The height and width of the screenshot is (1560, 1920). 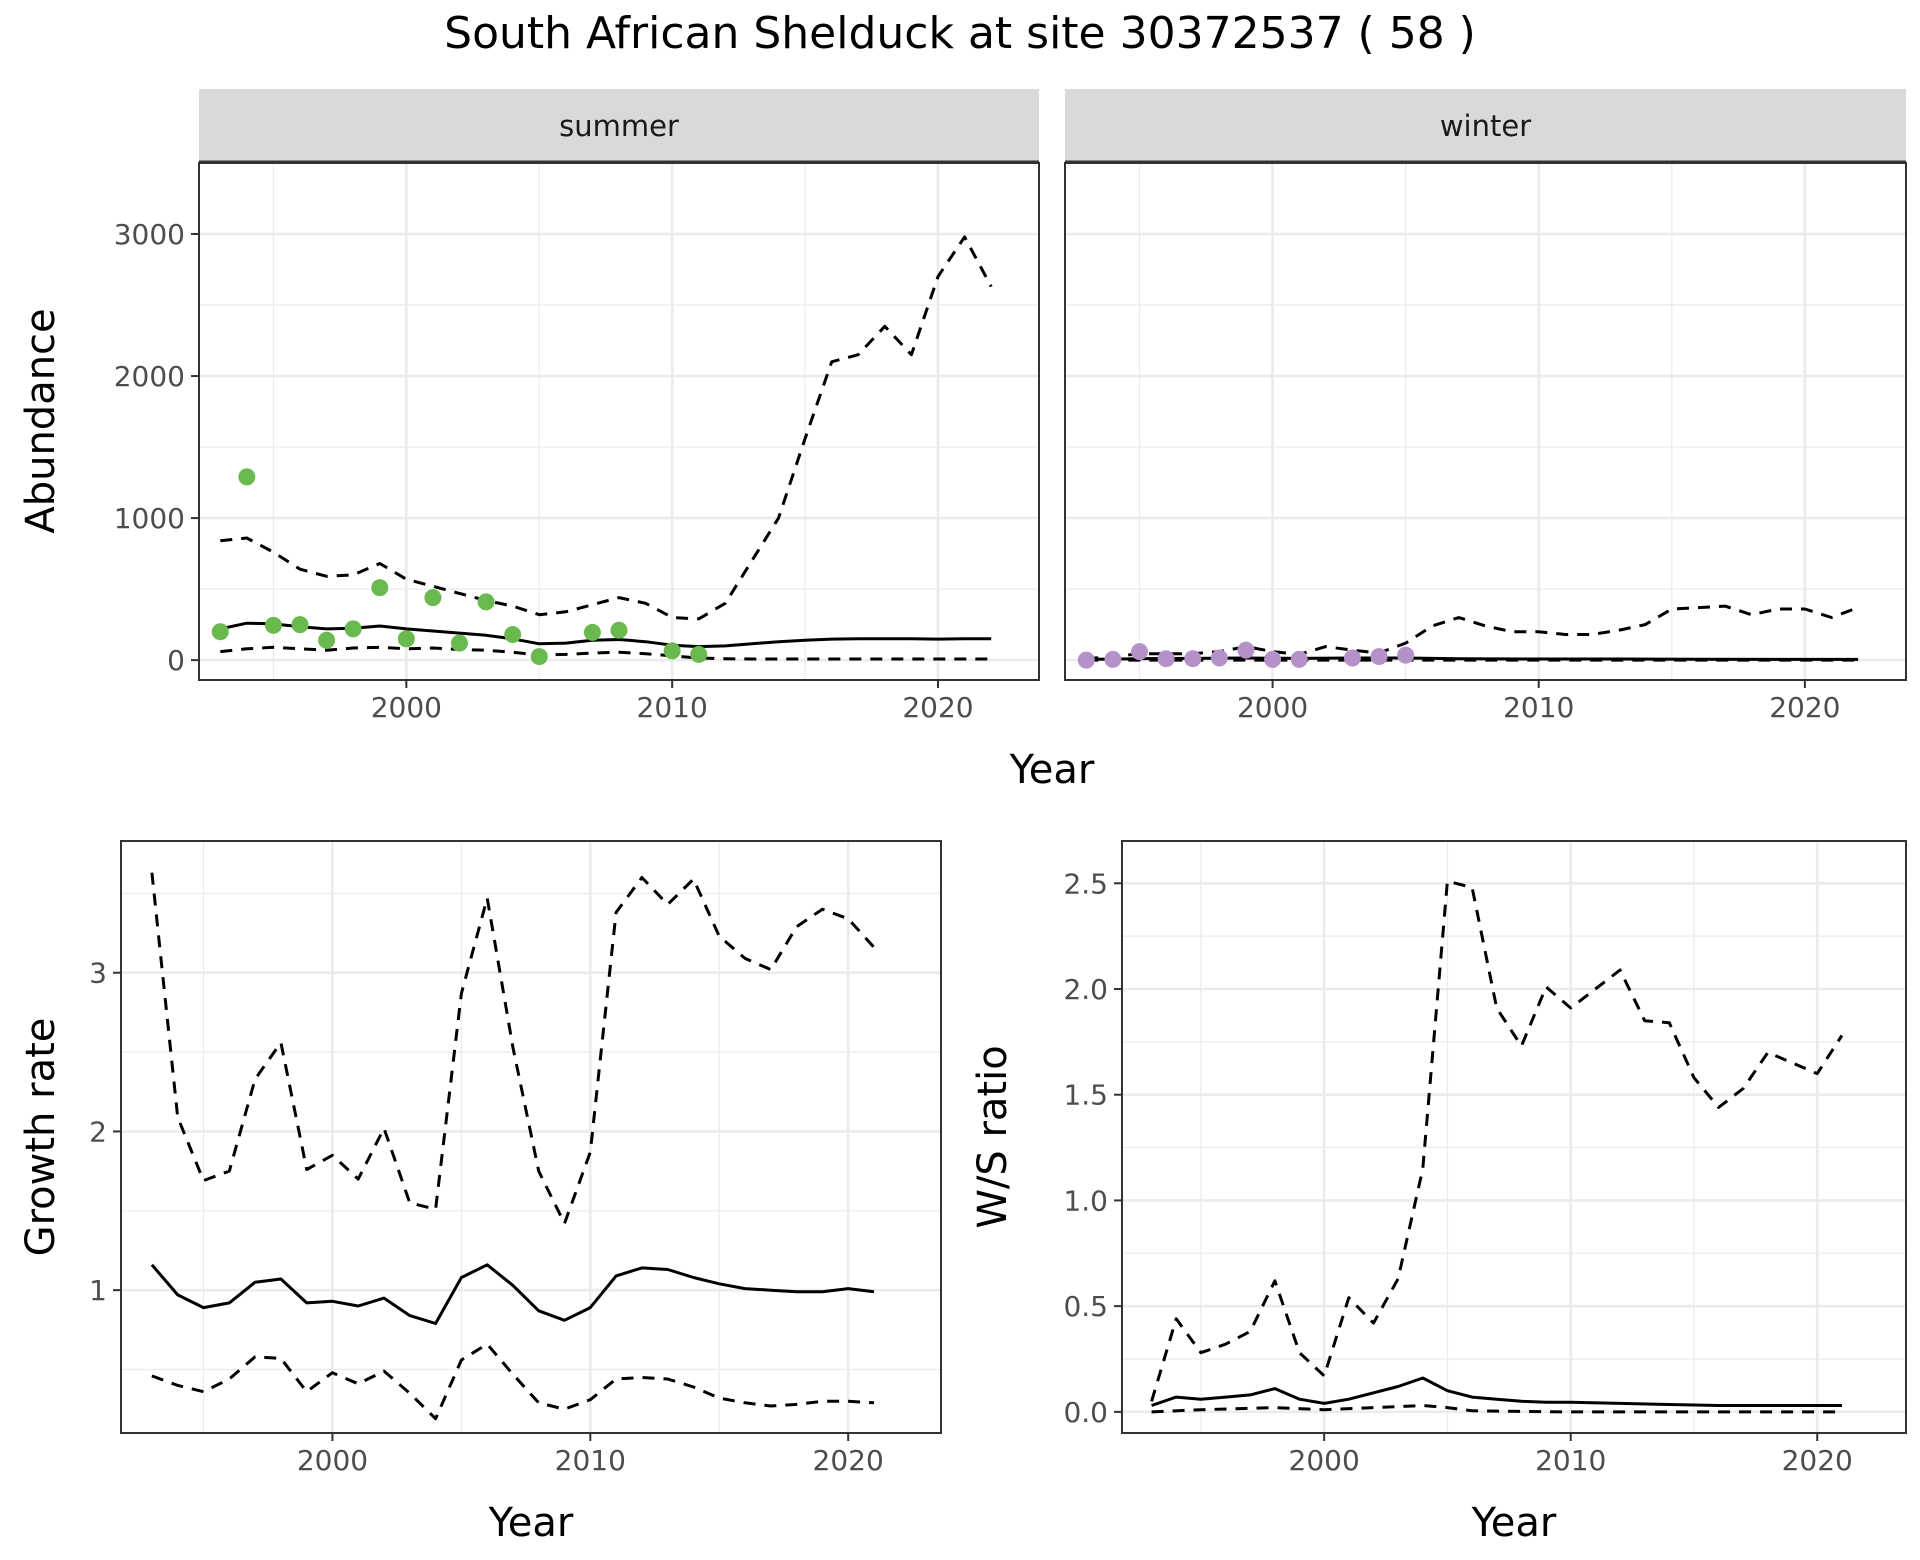 What do you see at coordinates (176, 660) in the screenshot?
I see `y-tick-label: 0` at bounding box center [176, 660].